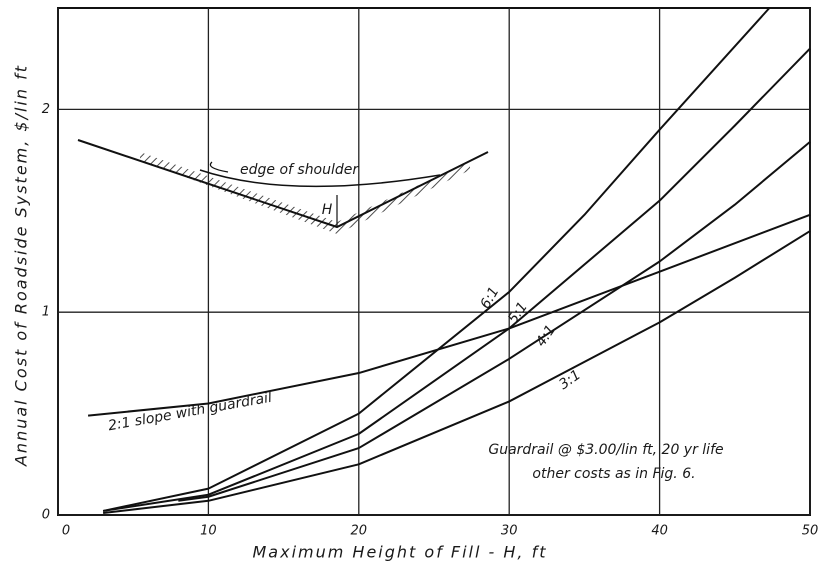  Describe the element at coordinates (46, 515) in the screenshot. I see `y-tick-label: 0` at that location.